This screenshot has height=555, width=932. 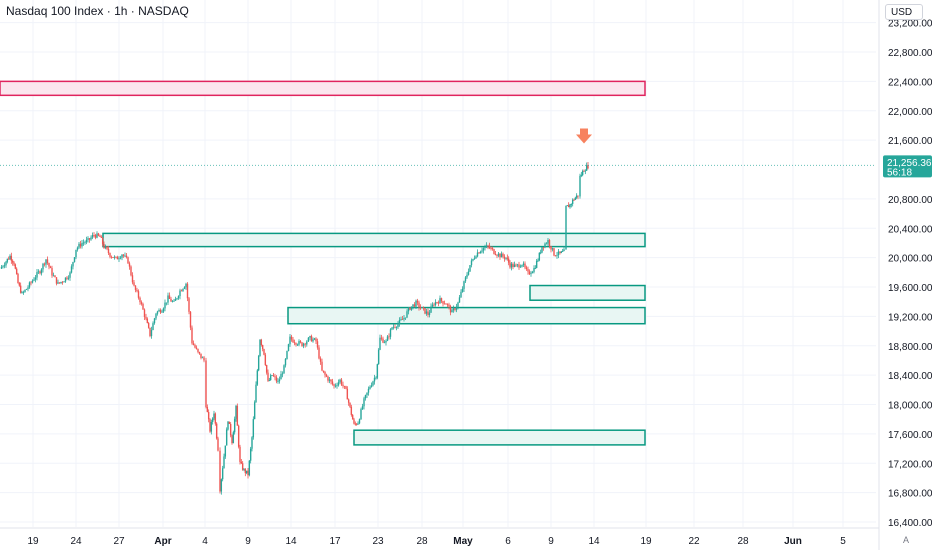 I want to click on auto-scale-button: A, so click(x=905, y=540).